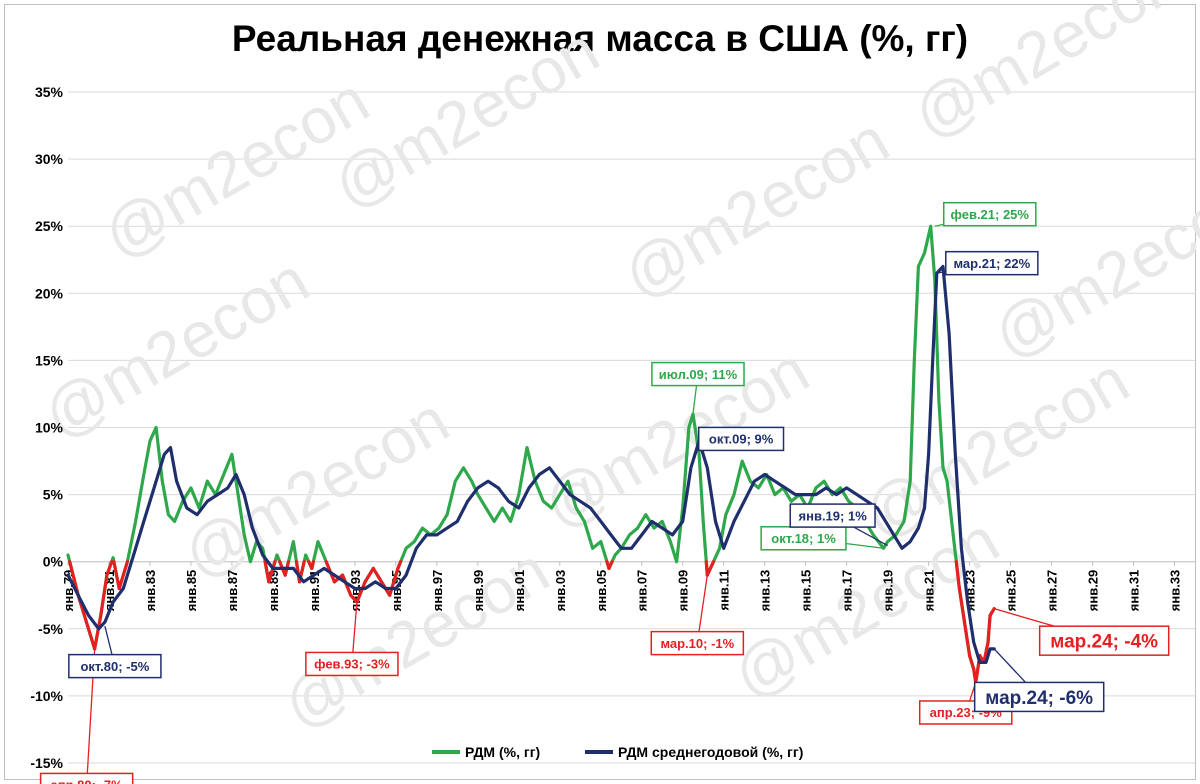 This screenshot has height=784, width=1200. Describe the element at coordinates (1039, 680) in the screenshot. I see `annotation: мар.24; -6%` at that location.